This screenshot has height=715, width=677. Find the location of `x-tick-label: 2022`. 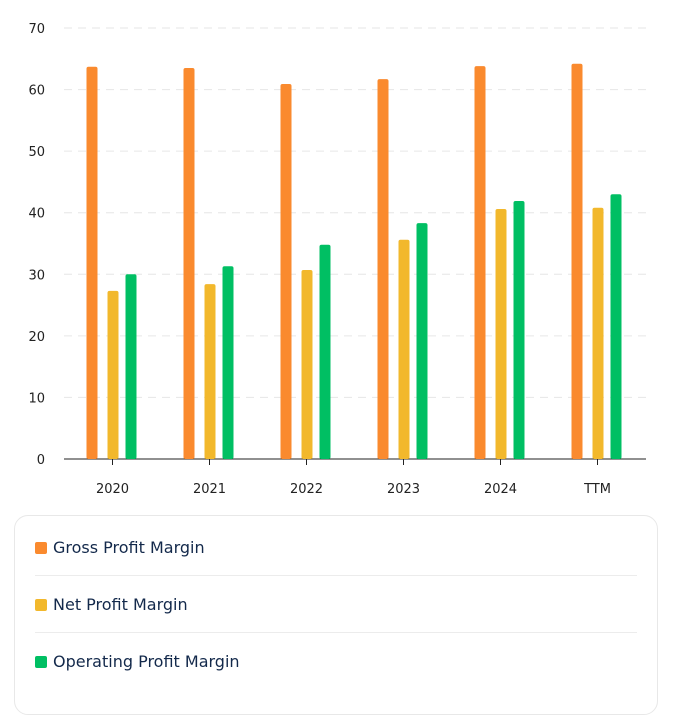

x-tick-label: 2022 is located at coordinates (306, 489).